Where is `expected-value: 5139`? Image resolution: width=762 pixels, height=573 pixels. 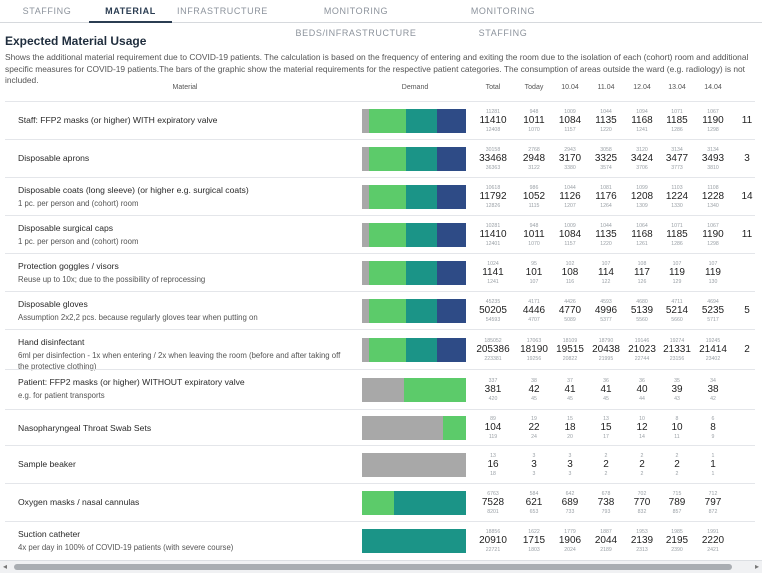 expected-value: 5139 is located at coordinates (642, 310).